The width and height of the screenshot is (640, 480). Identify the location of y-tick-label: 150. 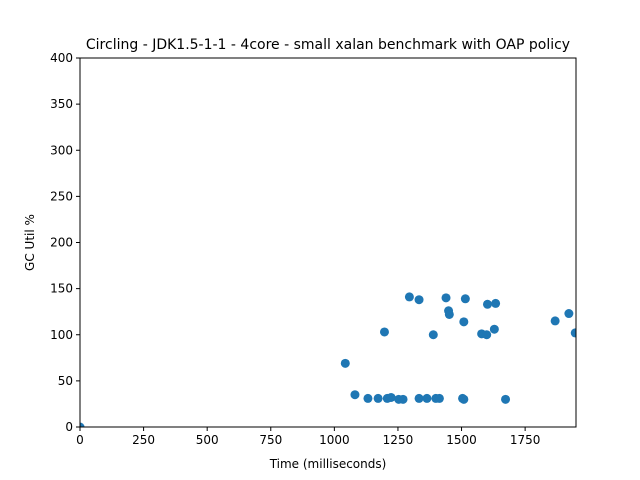
(61, 289).